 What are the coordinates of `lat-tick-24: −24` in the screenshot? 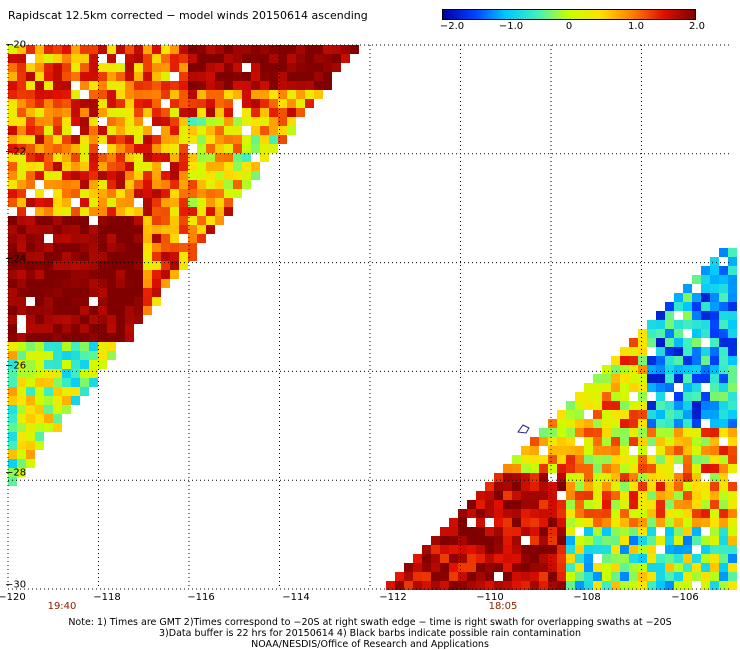 It's located at (16, 259).